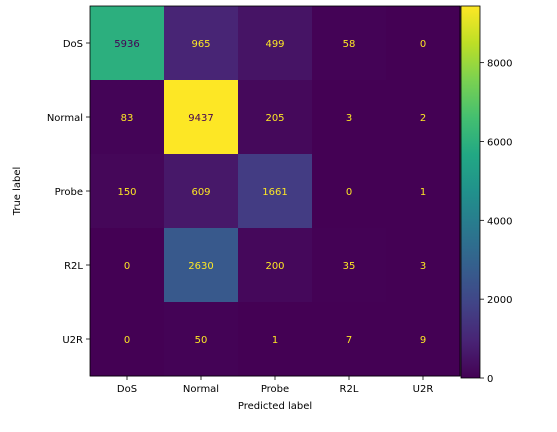 The height and width of the screenshot is (432, 557). I want to click on cell-value: 9437, so click(200, 118).